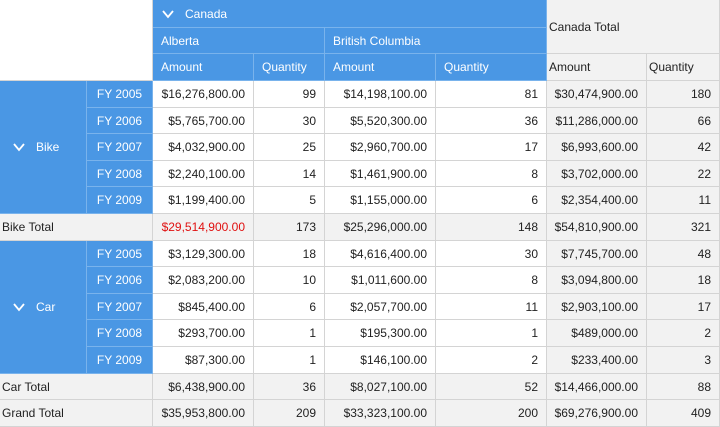 This screenshot has height=427, width=720. I want to click on value-cell: 17, so click(491, 147).